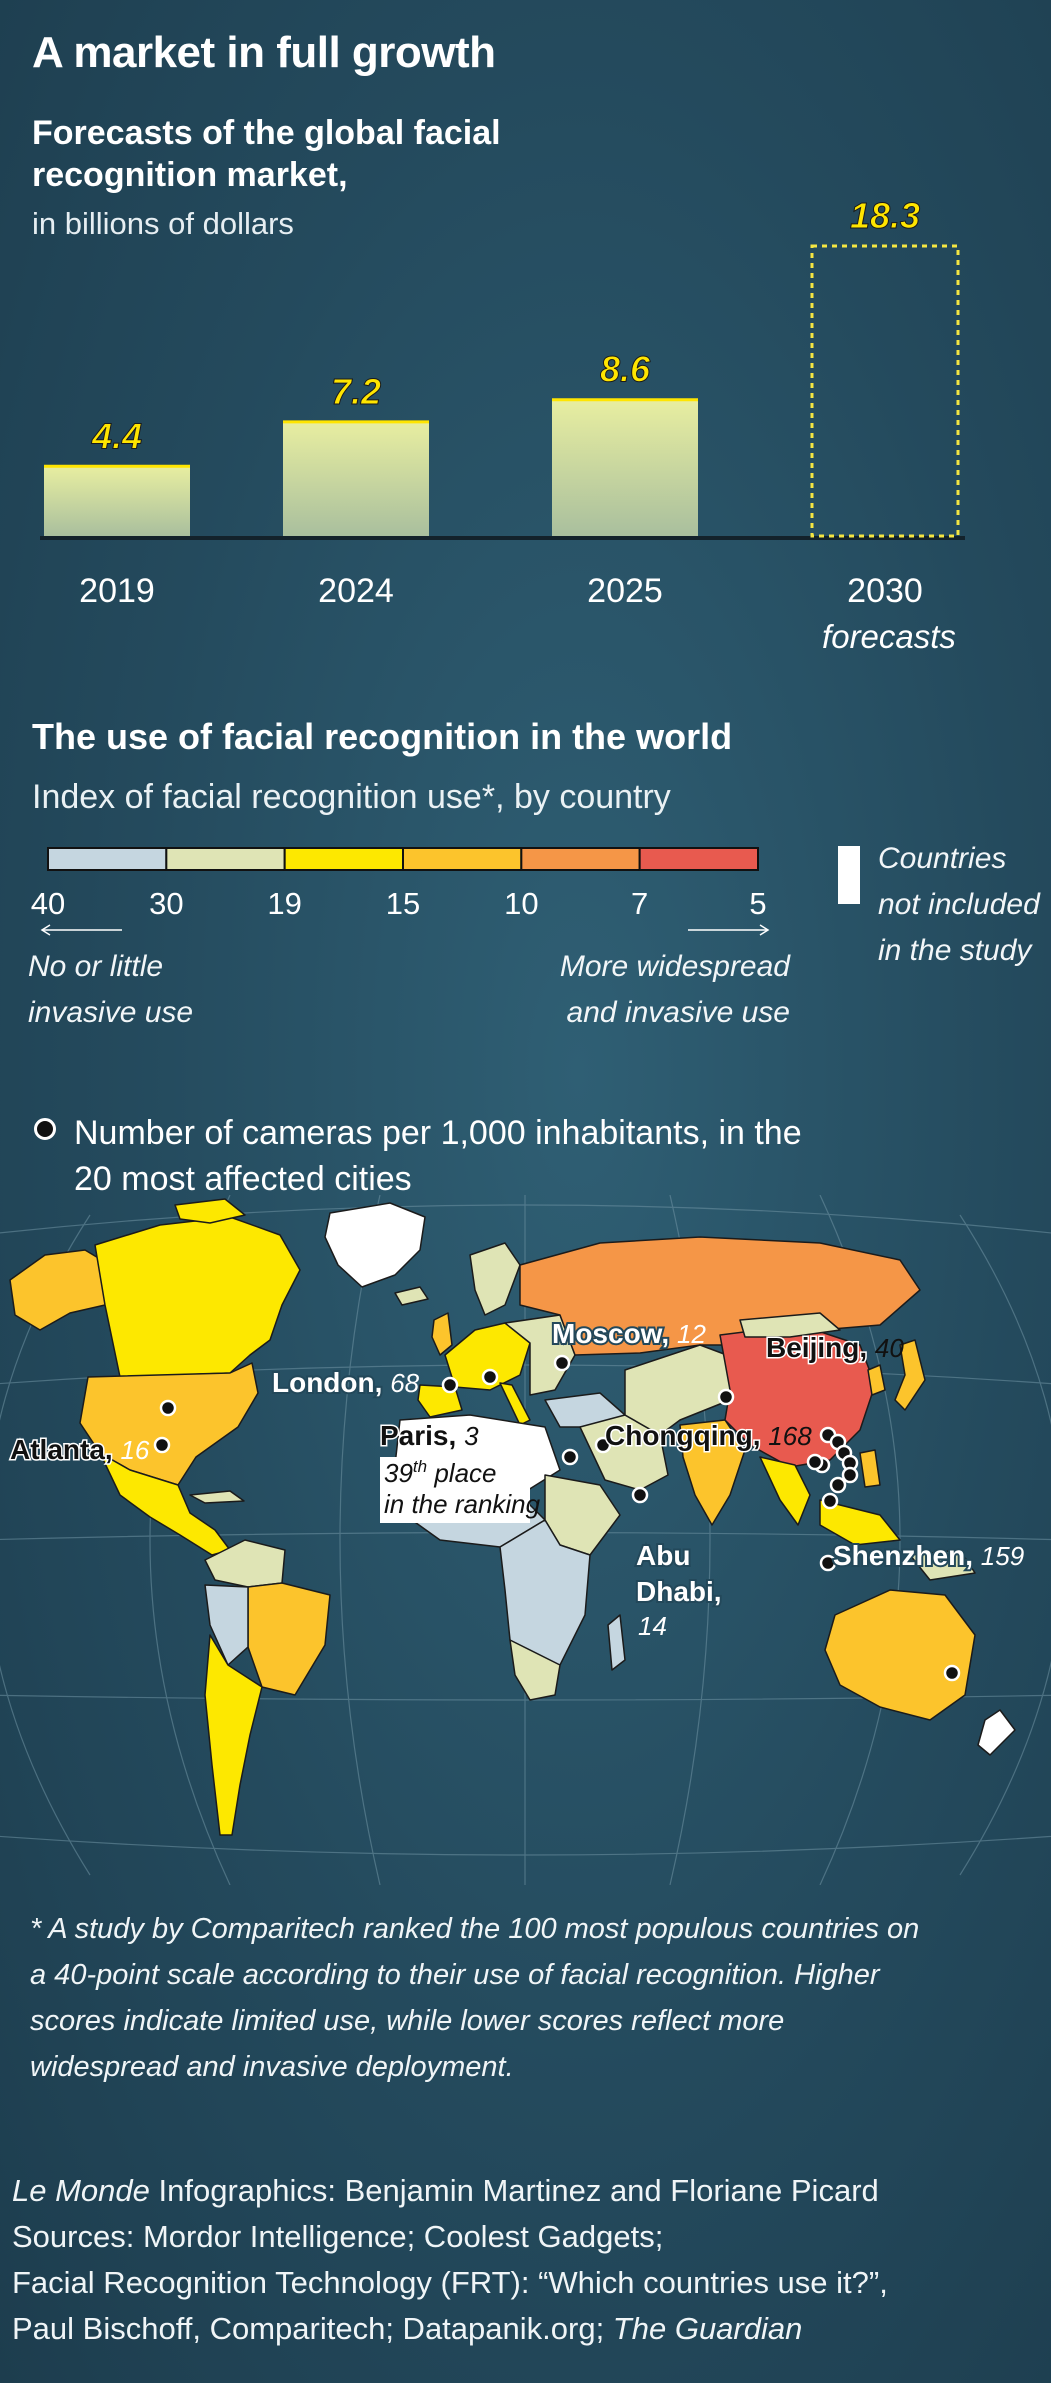 This screenshot has width=1051, height=2383. What do you see at coordinates (928, 1555) in the screenshot?
I see `city-label-shenzhen: Shenzhen, 159` at bounding box center [928, 1555].